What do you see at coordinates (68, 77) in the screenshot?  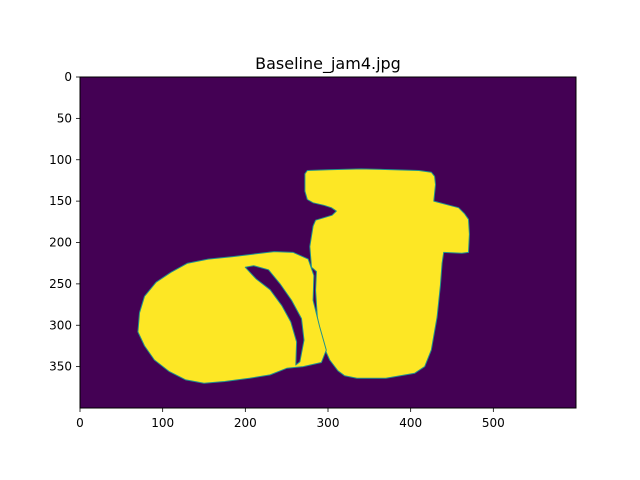 I see `y-tick-label: 0` at bounding box center [68, 77].